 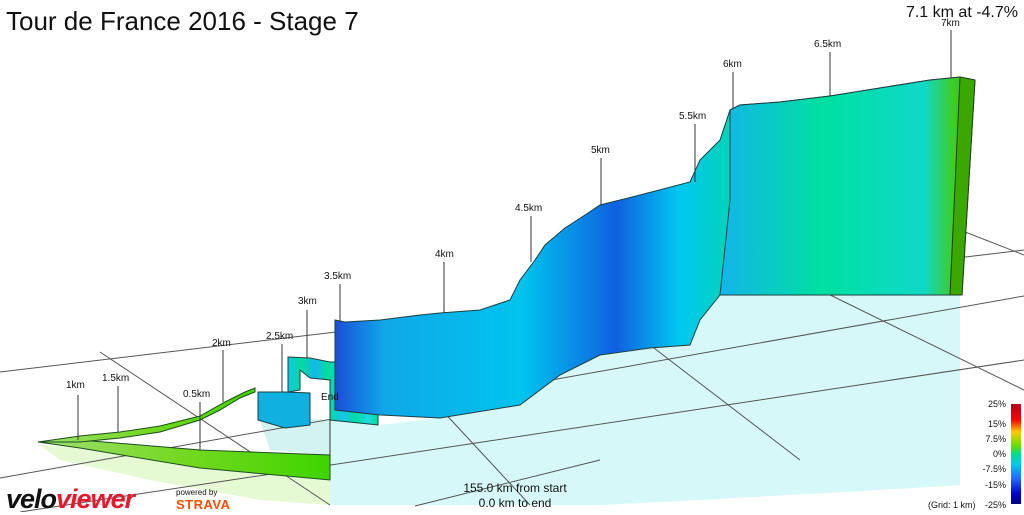 I want to click on logo-velo-text: velo, so click(x=31, y=499).